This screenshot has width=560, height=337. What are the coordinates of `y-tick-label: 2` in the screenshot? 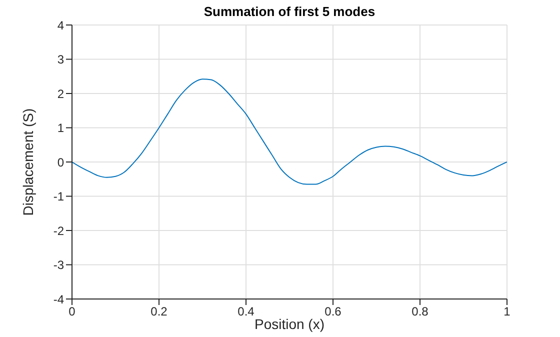 It's located at (60, 93).